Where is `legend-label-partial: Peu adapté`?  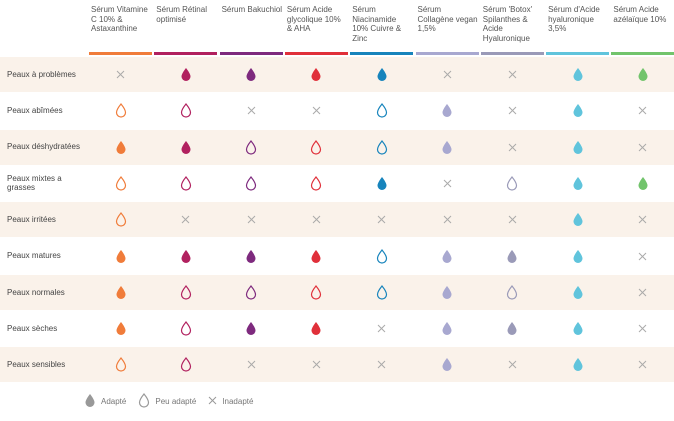 legend-label-partial: Peu adapté is located at coordinates (176, 401).